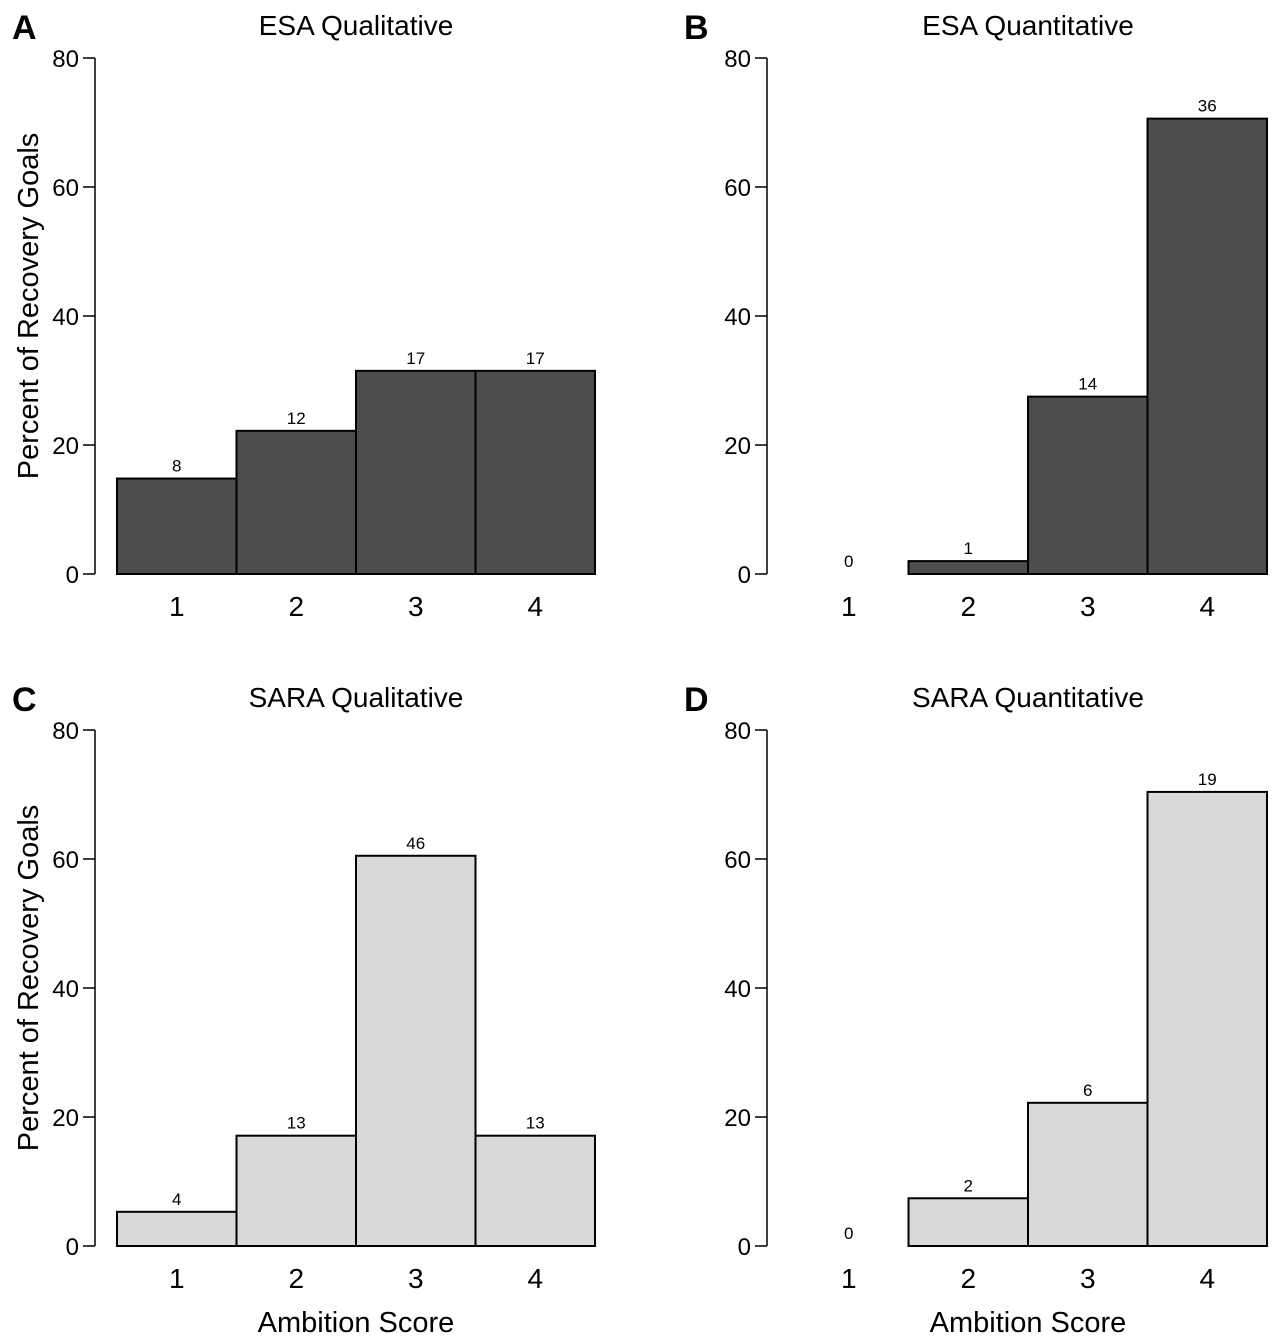 The image size is (1274, 1337). Describe the element at coordinates (356, 25) in the screenshot. I see `panel-title: ESA Qualitative` at that location.